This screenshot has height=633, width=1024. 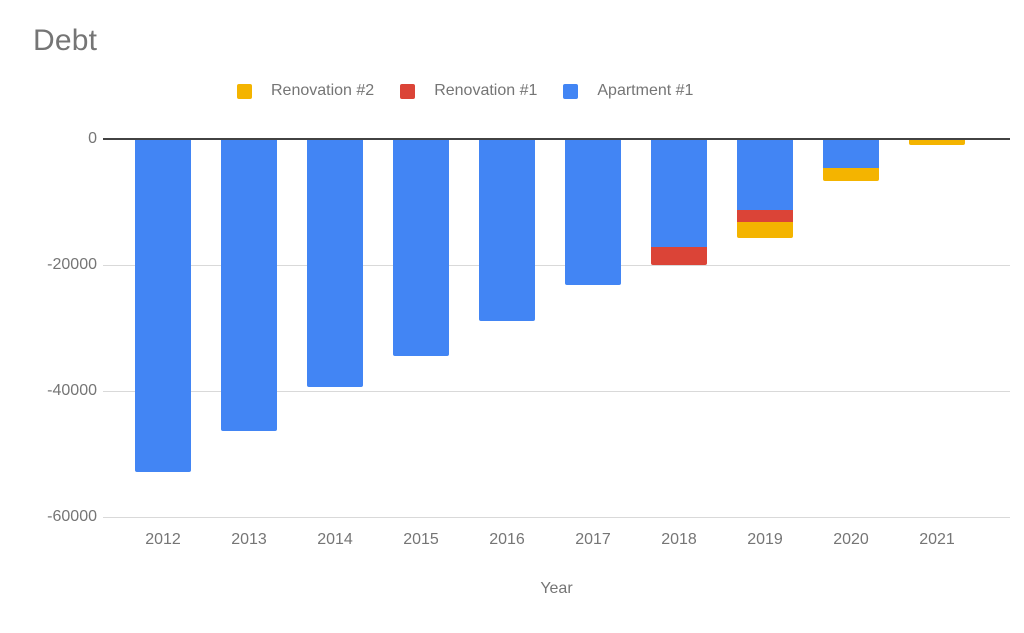 I want to click on y-tick-60000: -60000, so click(x=72, y=516).